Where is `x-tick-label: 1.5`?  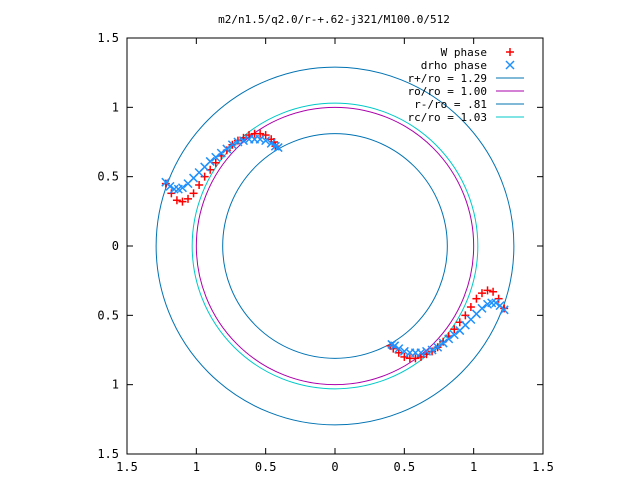 x-tick-label: 1.5 is located at coordinates (127, 467).